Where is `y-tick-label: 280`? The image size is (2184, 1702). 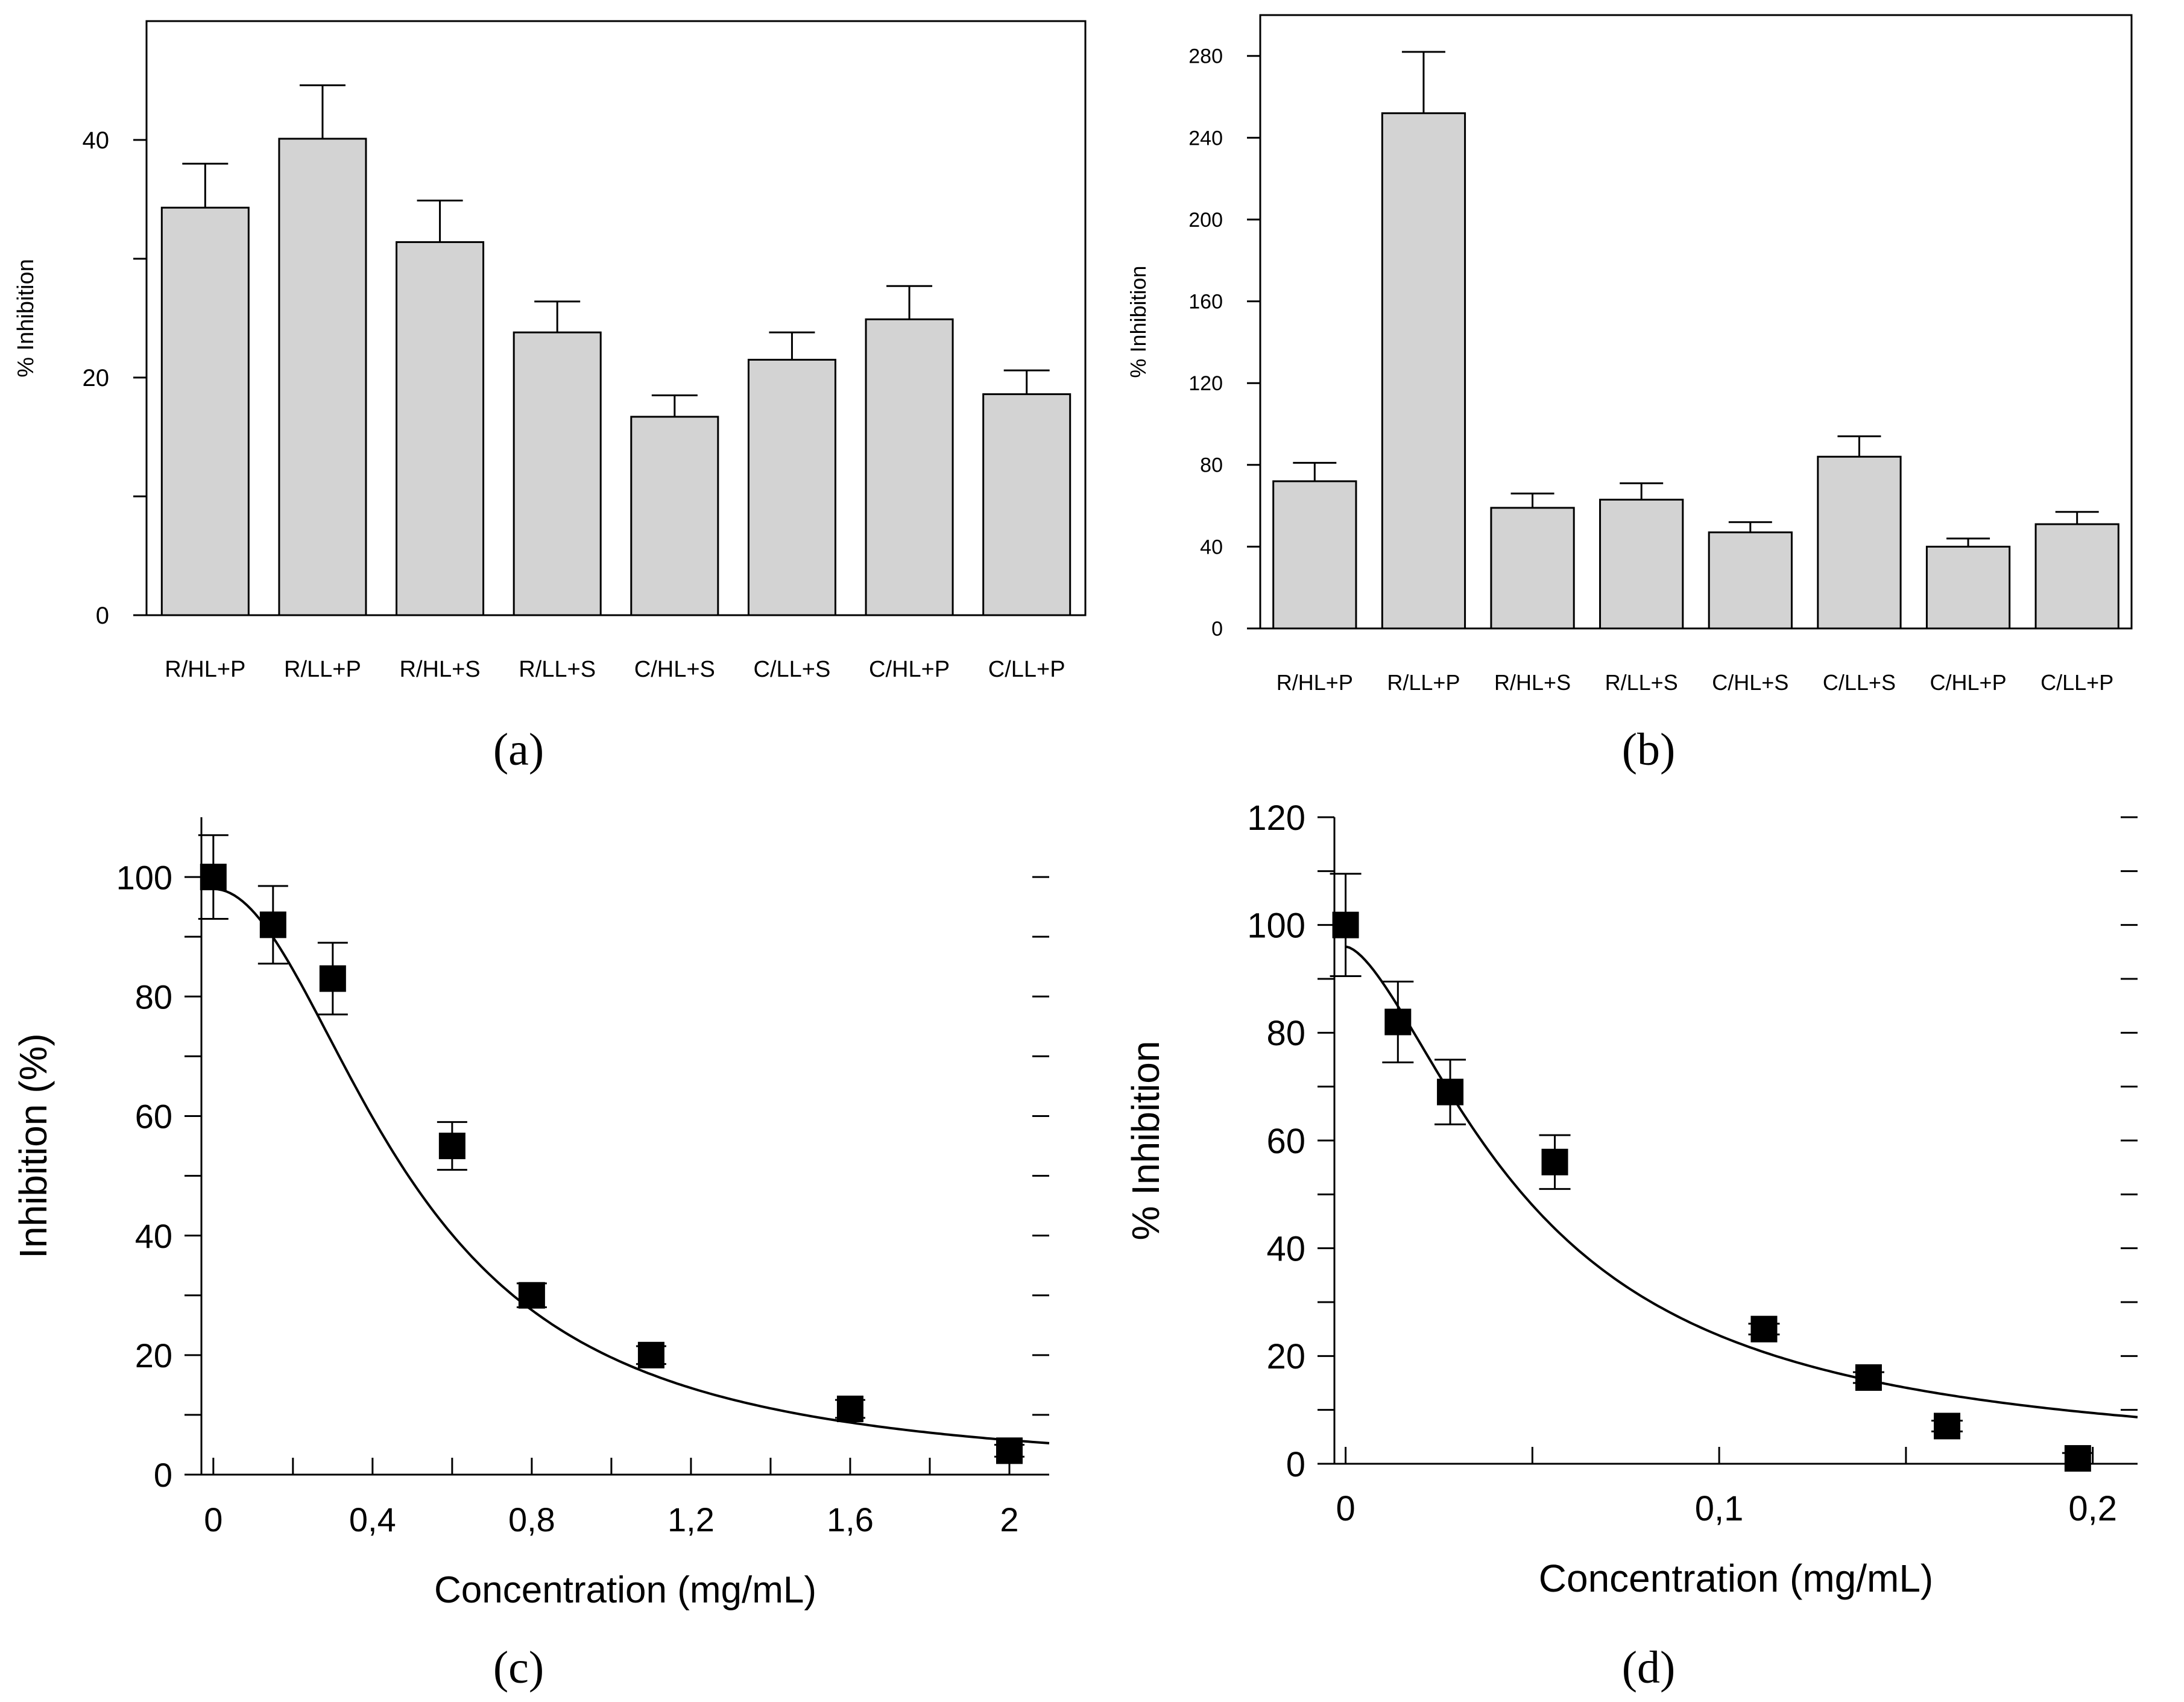
y-tick-label: 280 is located at coordinates (1205, 56).